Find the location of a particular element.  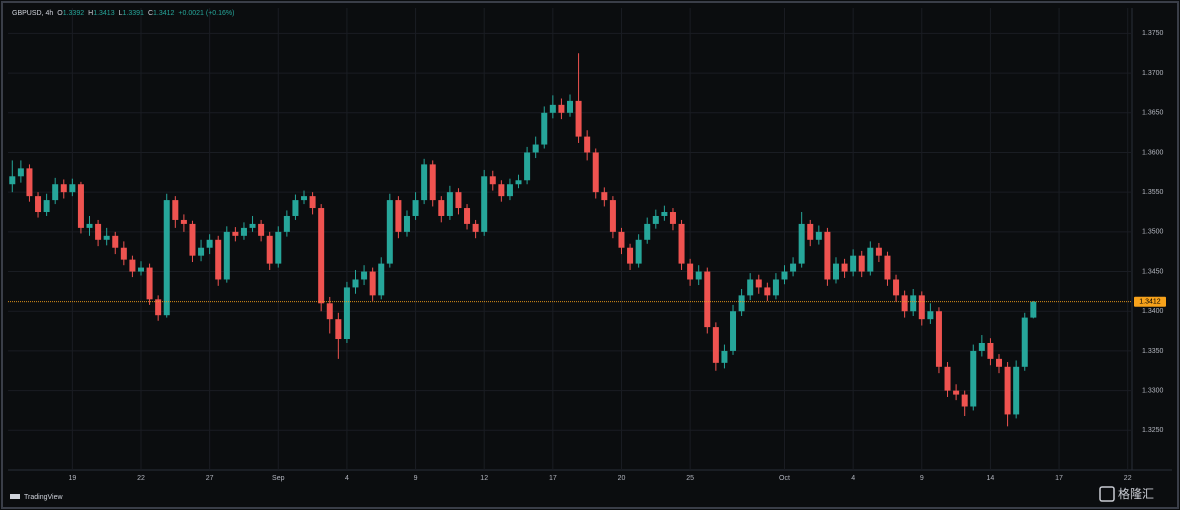

last-price-label: 1.3412 is located at coordinates (1150, 302).